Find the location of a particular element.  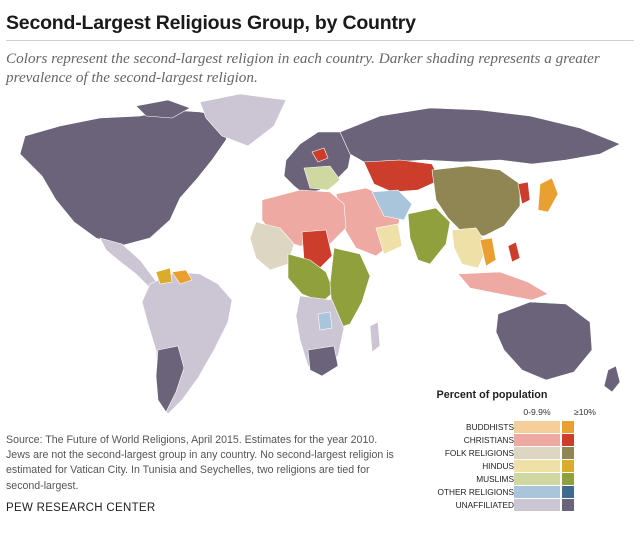

region-arctic-islands is located at coordinates (163, 109).